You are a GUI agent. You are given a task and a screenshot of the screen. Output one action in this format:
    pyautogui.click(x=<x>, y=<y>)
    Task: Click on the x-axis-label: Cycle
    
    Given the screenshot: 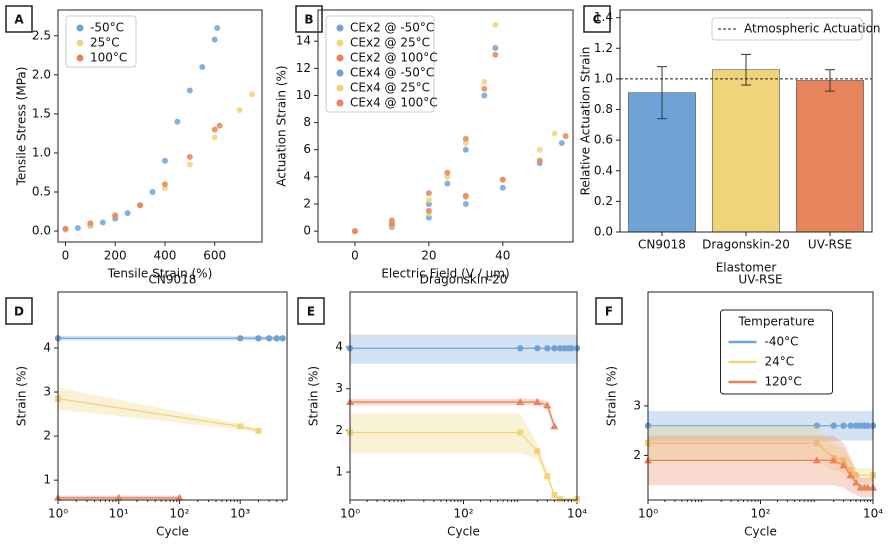 What is the action you would take?
    pyautogui.click(x=760, y=532)
    